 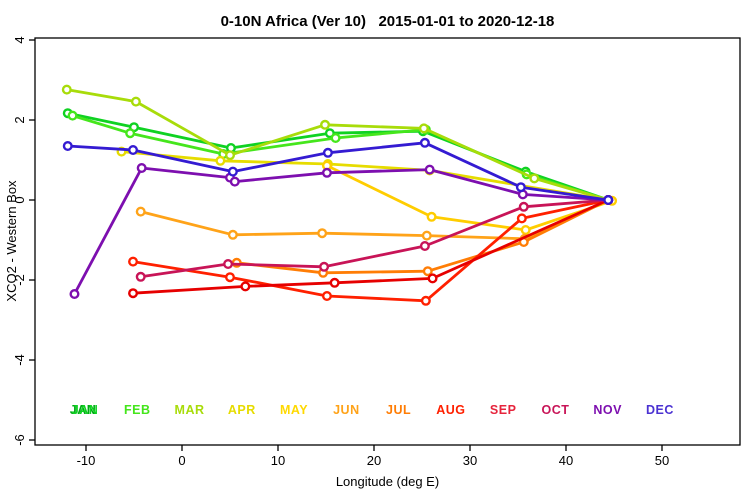 What do you see at coordinates (19, 440) in the screenshot?
I see `y-tick-label: -6` at bounding box center [19, 440].